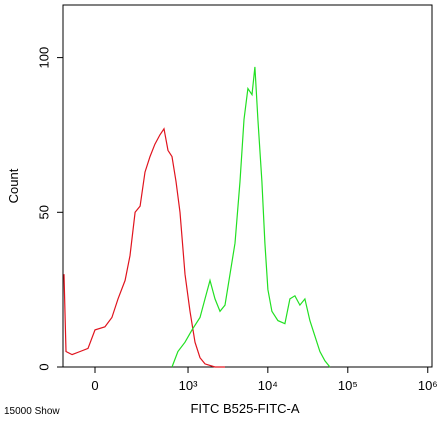 The height and width of the screenshot is (425, 437). Describe the element at coordinates (188, 385) in the screenshot. I see `x-tick-label: 10³` at that location.